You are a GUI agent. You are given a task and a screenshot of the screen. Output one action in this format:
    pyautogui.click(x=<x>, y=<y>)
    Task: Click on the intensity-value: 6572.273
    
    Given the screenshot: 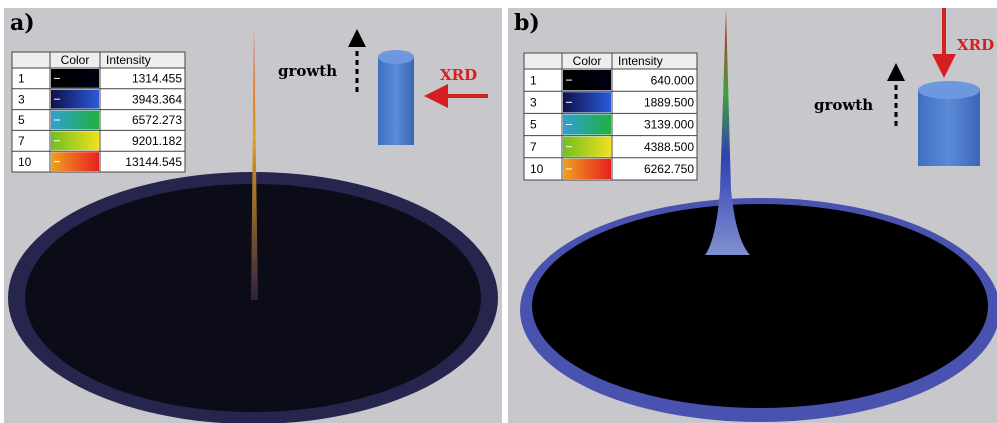 What is the action you would take?
    pyautogui.click(x=157, y=120)
    